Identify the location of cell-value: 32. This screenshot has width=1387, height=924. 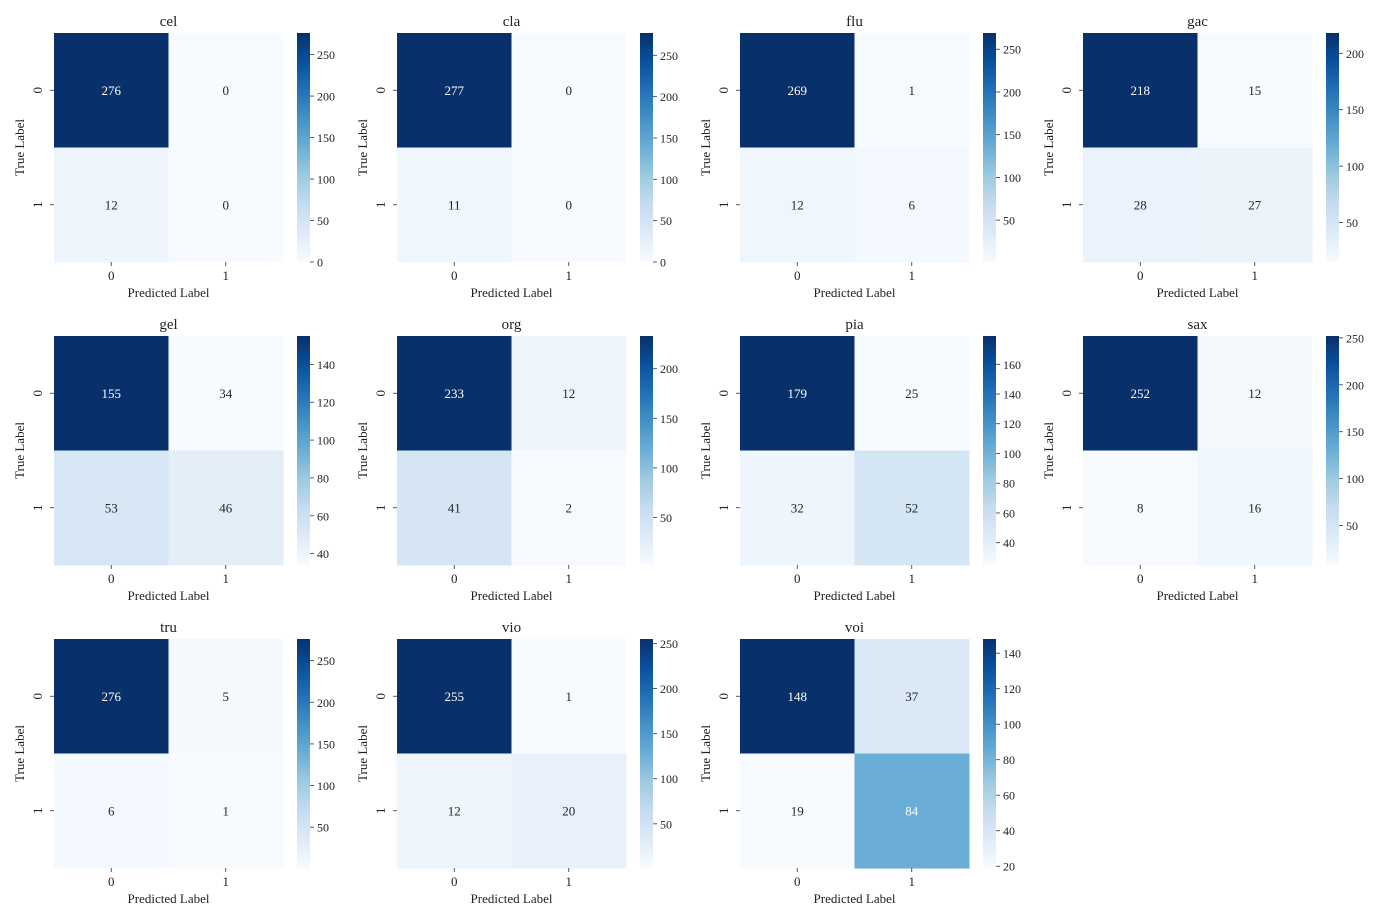
(797, 507).